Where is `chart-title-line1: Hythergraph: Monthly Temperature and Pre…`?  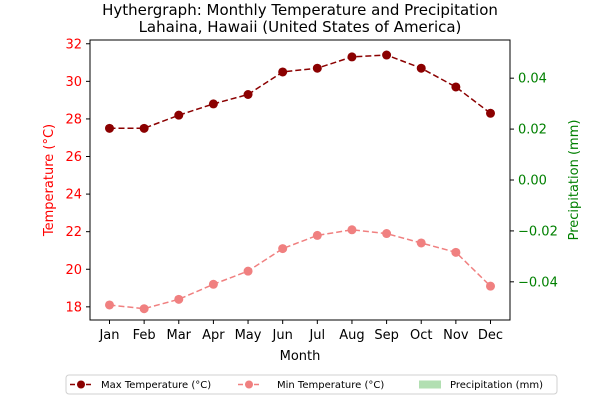 chart-title-line1: Hythergraph: Monthly Temperature and Pre… is located at coordinates (300, 10).